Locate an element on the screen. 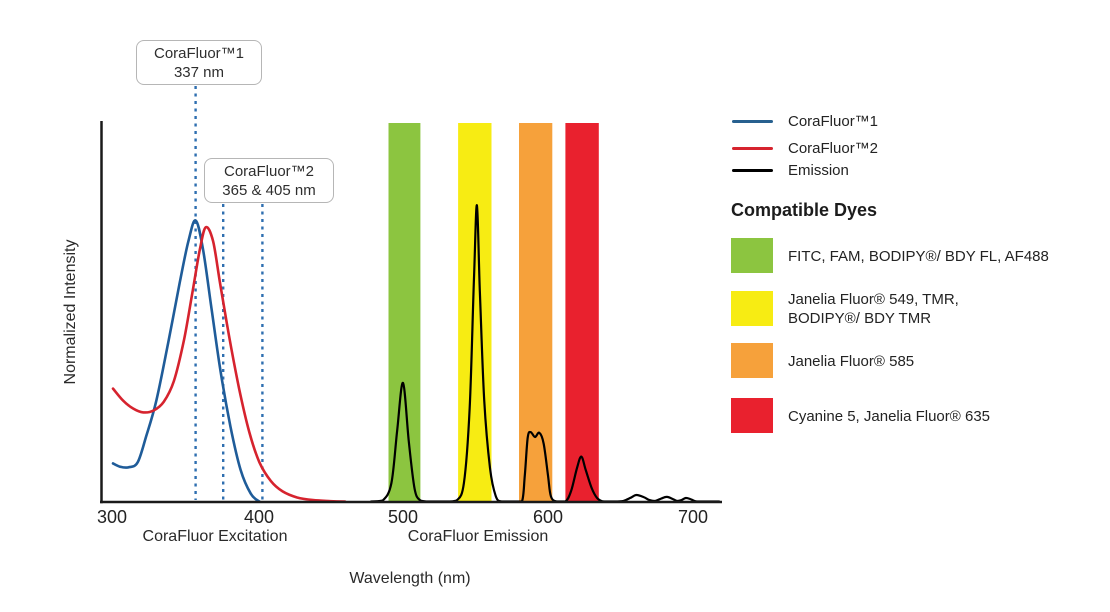  y-axis-label: Normalized Intensity is located at coordinates (70, 312).